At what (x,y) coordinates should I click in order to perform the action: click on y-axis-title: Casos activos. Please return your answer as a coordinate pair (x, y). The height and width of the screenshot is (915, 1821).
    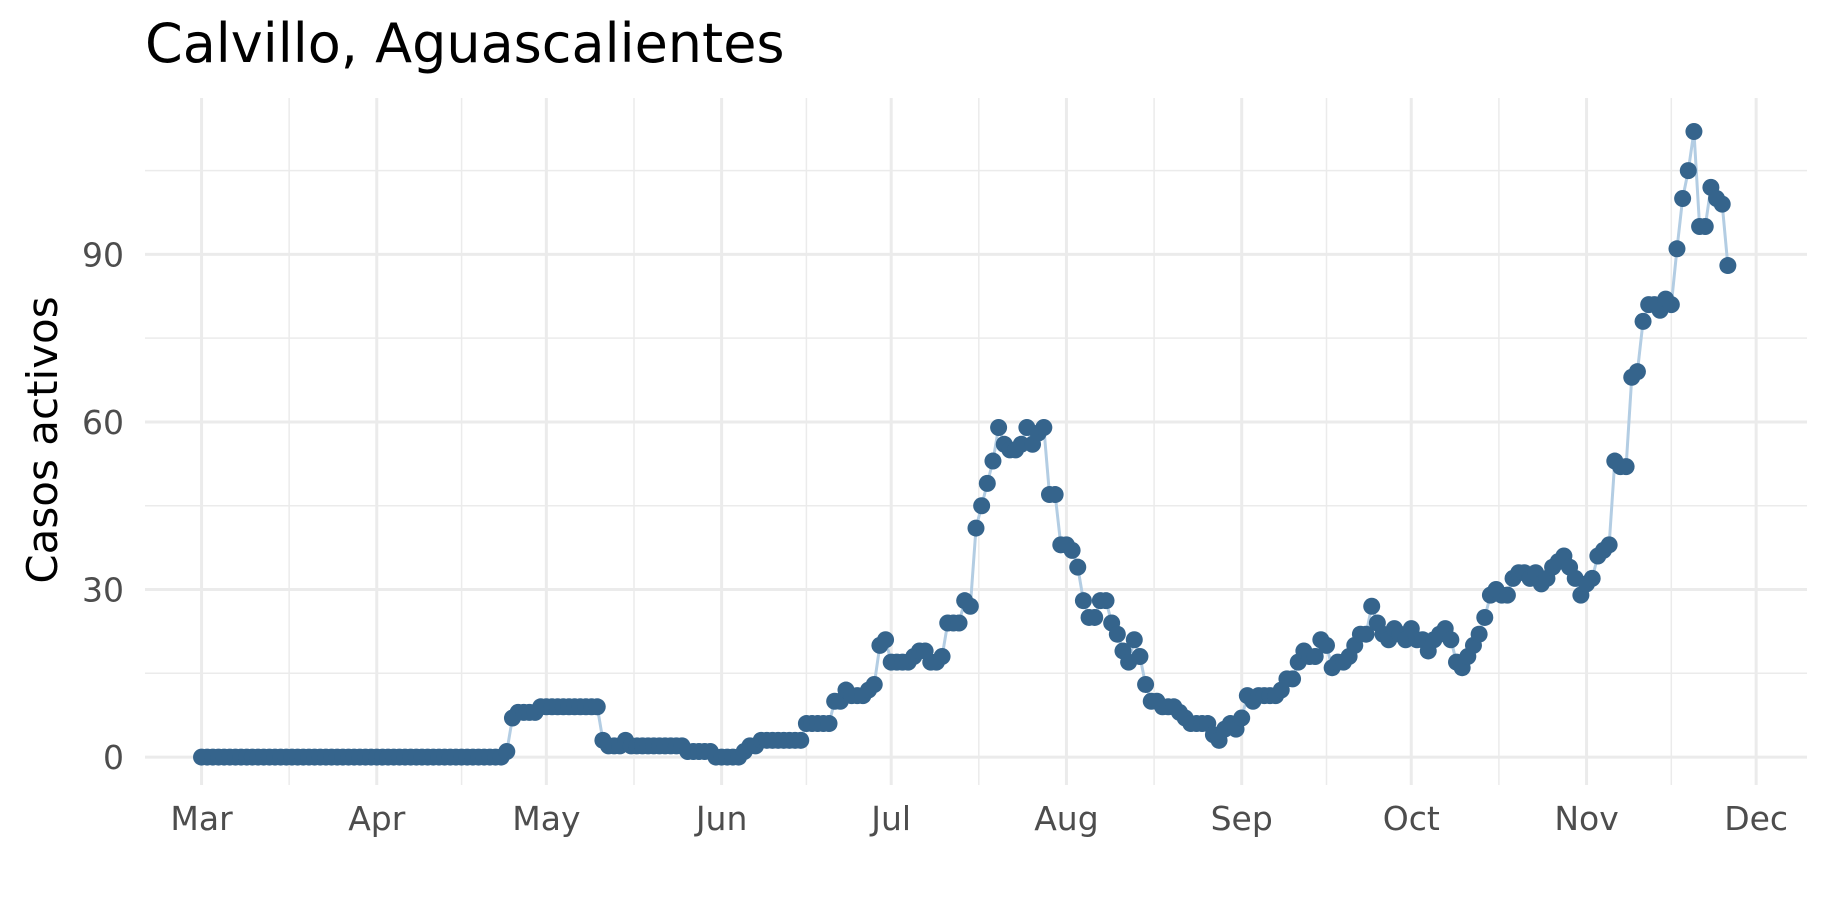
    Looking at the image, I should click on (42, 439).